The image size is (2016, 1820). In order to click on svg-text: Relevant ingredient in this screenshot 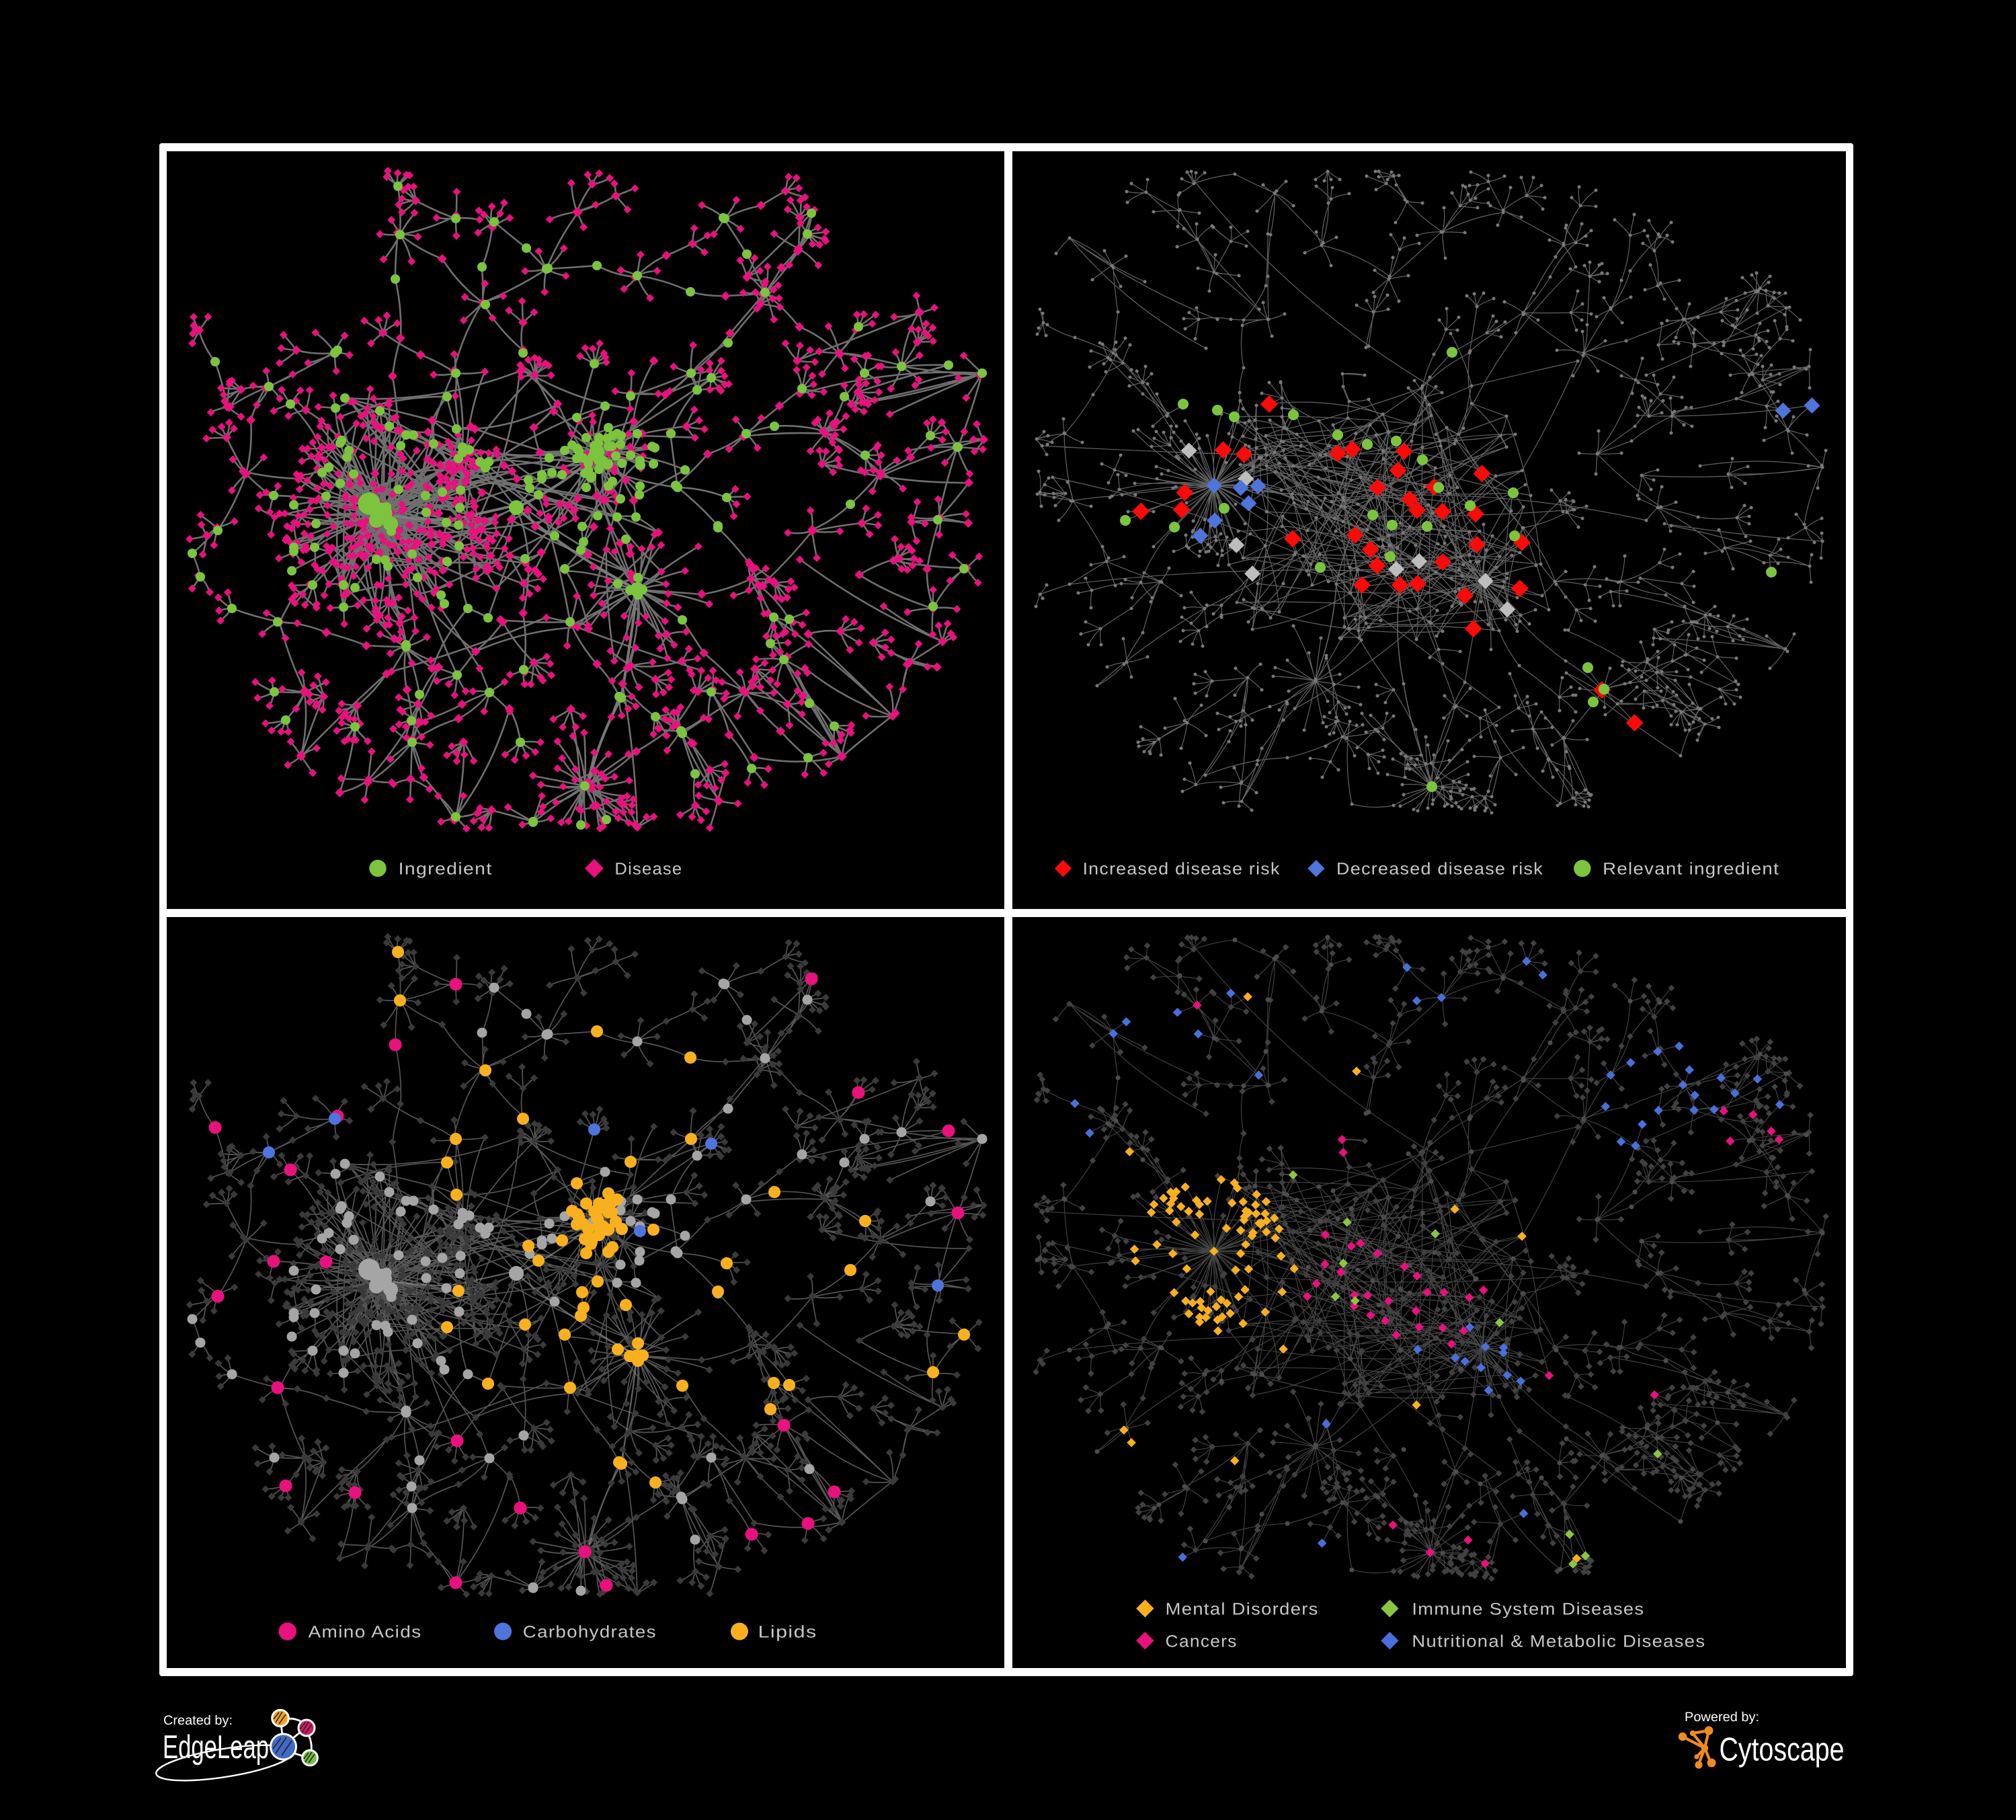, I will do `click(1691, 869)`.